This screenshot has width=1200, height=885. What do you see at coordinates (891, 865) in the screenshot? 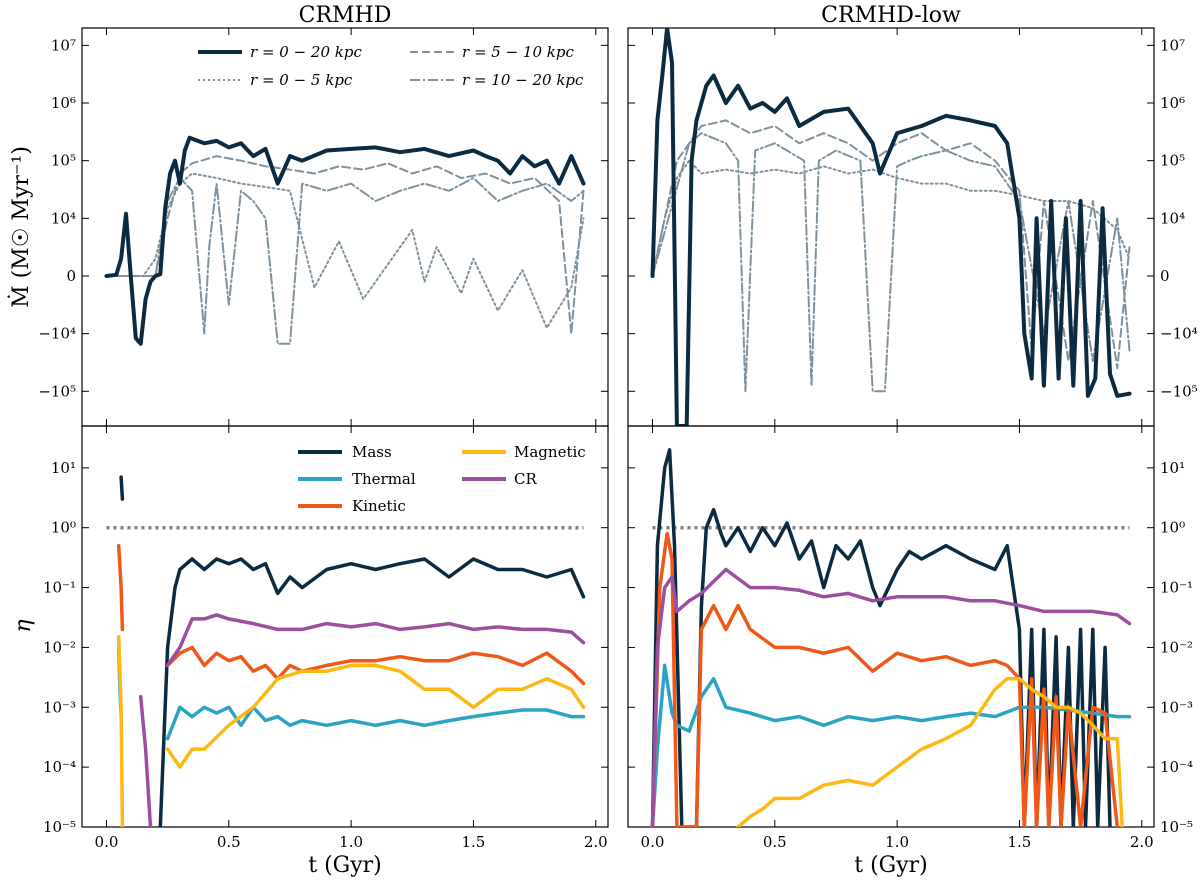
I see `x-axis-label-right: t (Gyr)` at bounding box center [891, 865].